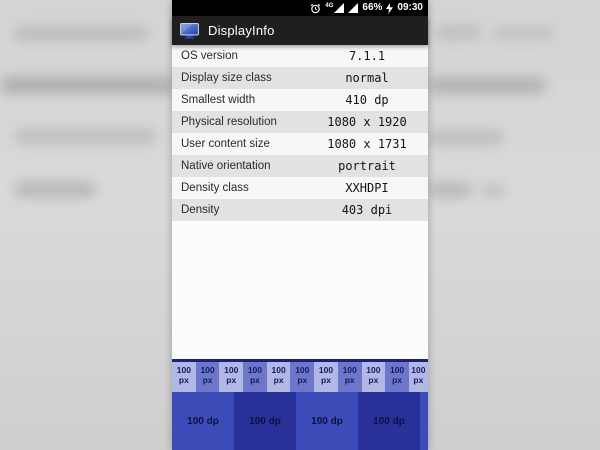 The width and height of the screenshot is (600, 450). I want to click on row-label: Density, so click(200, 210).